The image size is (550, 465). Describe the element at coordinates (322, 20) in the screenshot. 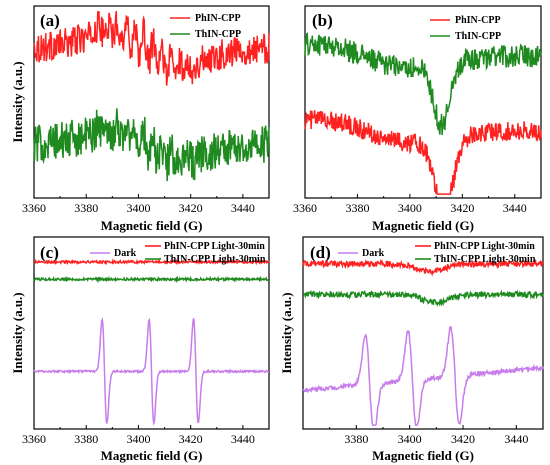

I see `panel-label: (b)` at that location.